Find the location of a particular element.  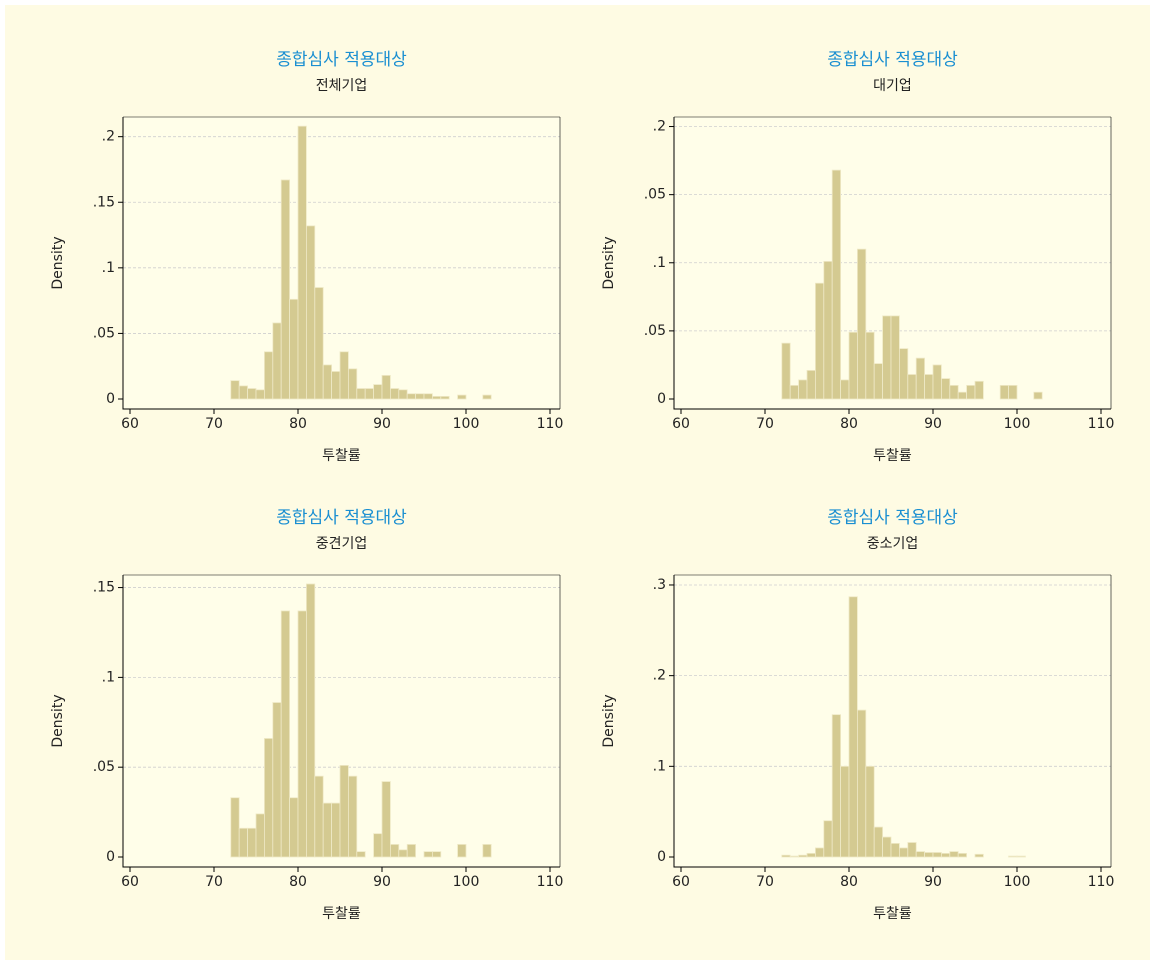

y-axis-label: Density is located at coordinates (58, 720).